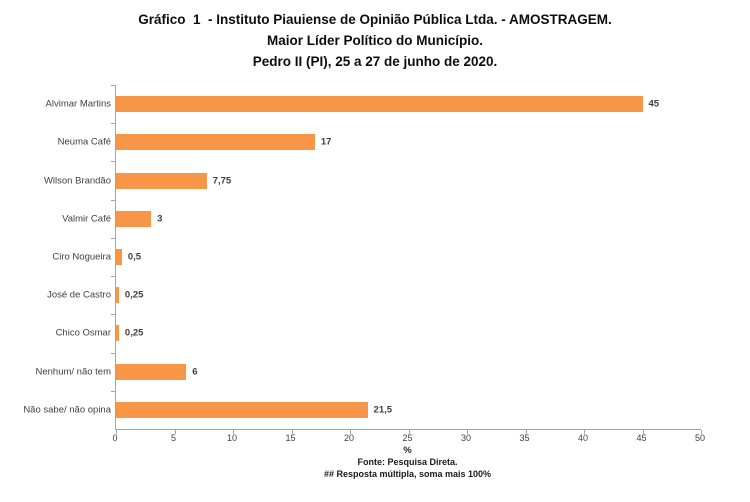 The width and height of the screenshot is (750, 502). Describe the element at coordinates (641, 438) in the screenshot. I see `x-axis-tick-label: 45` at that location.